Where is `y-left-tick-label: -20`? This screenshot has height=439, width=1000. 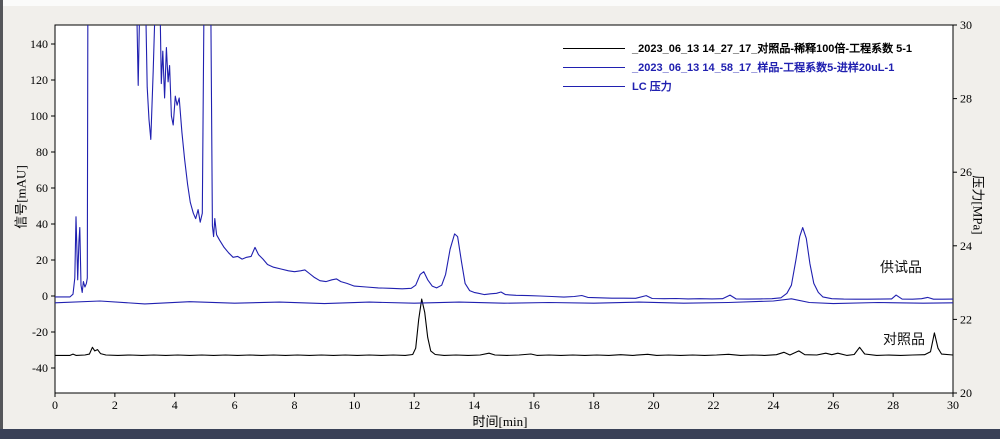
y-left-tick-label: -20 is located at coordinates (40, 332).